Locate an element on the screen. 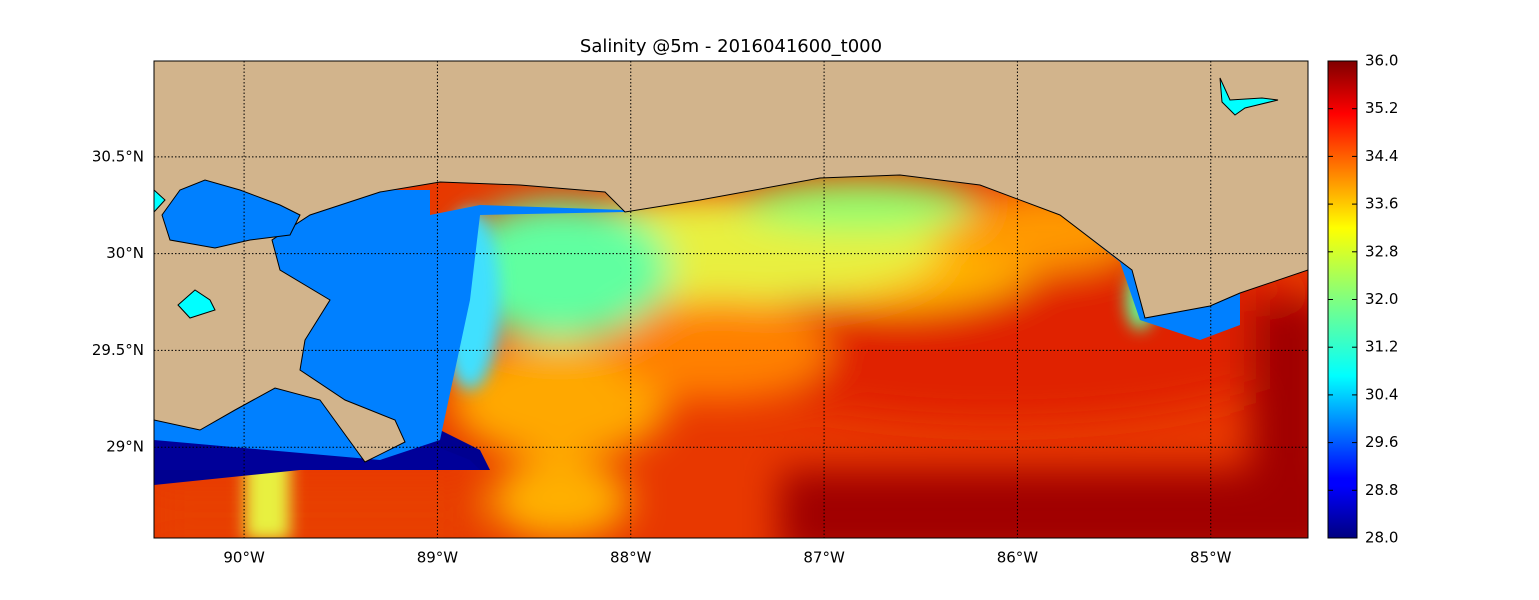  x-tick-label: 87°W is located at coordinates (824, 558).